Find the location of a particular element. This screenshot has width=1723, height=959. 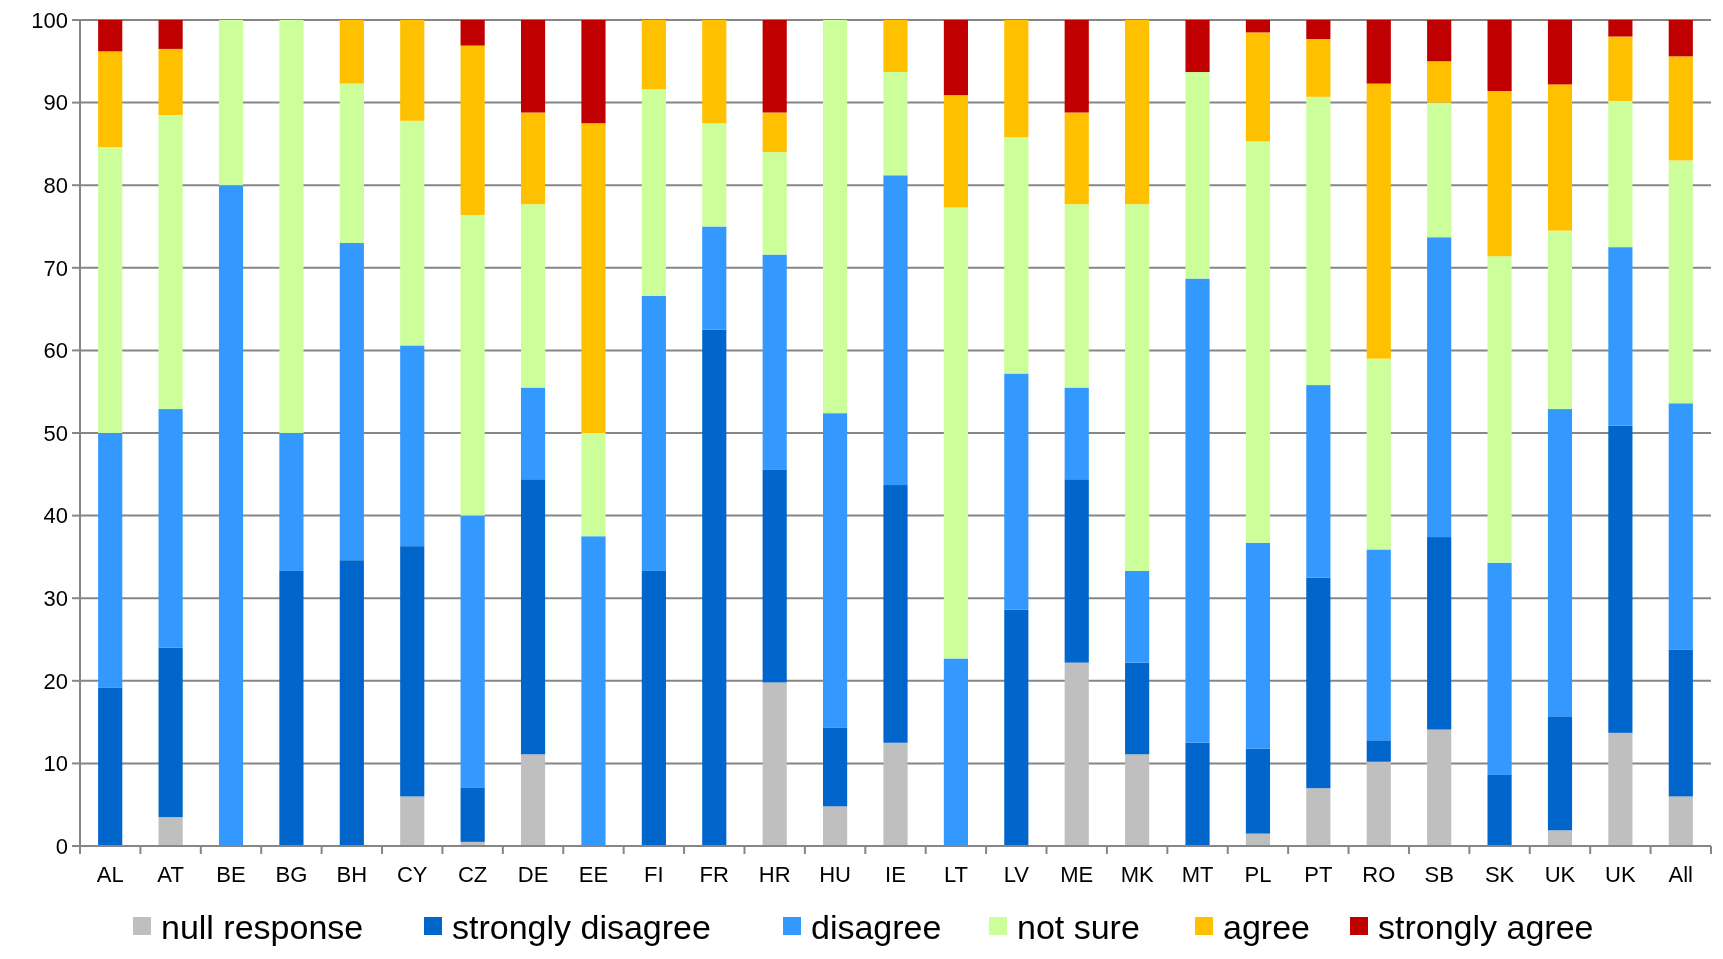

y-tick-label: 70 is located at coordinates (55, 268).